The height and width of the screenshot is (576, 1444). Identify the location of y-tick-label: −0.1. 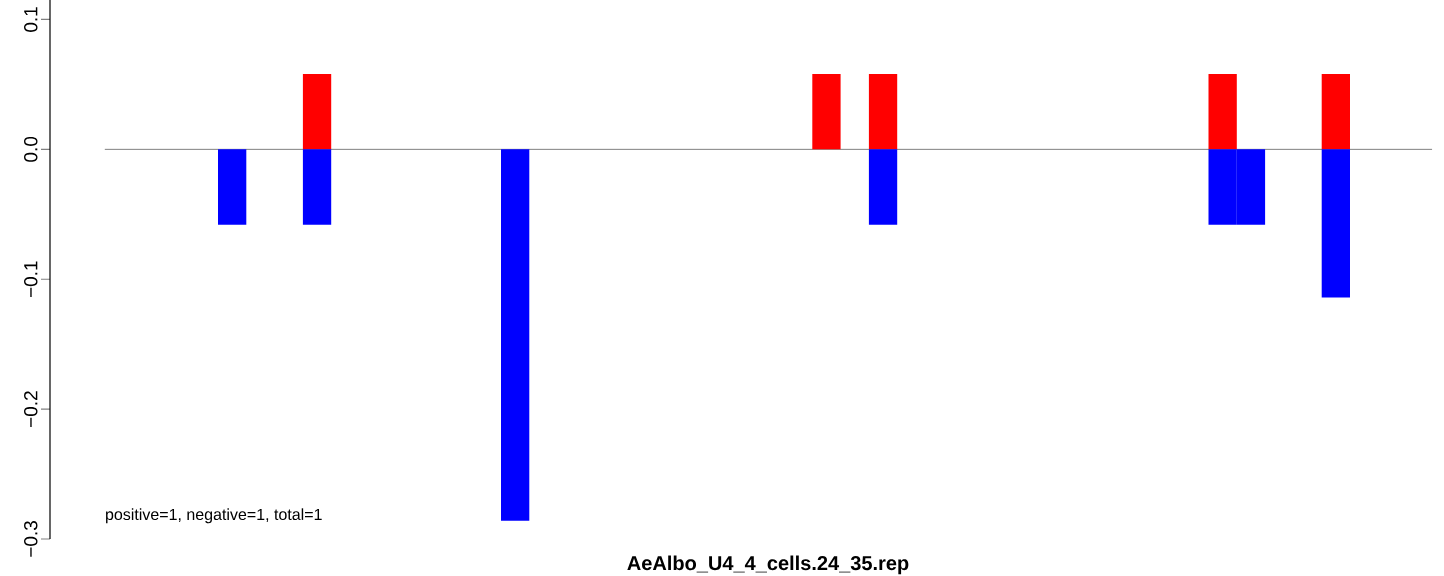
(31, 279).